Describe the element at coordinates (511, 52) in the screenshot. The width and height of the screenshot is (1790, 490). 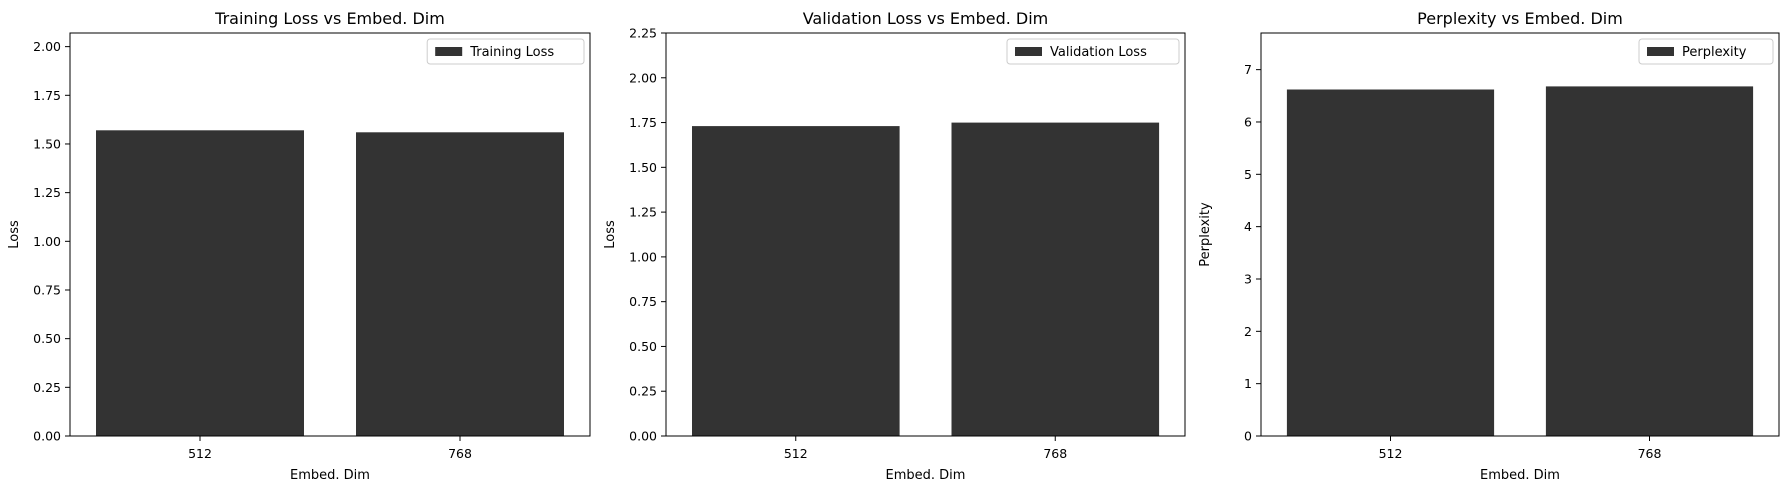
I see `legend-label: Training Loss` at that location.